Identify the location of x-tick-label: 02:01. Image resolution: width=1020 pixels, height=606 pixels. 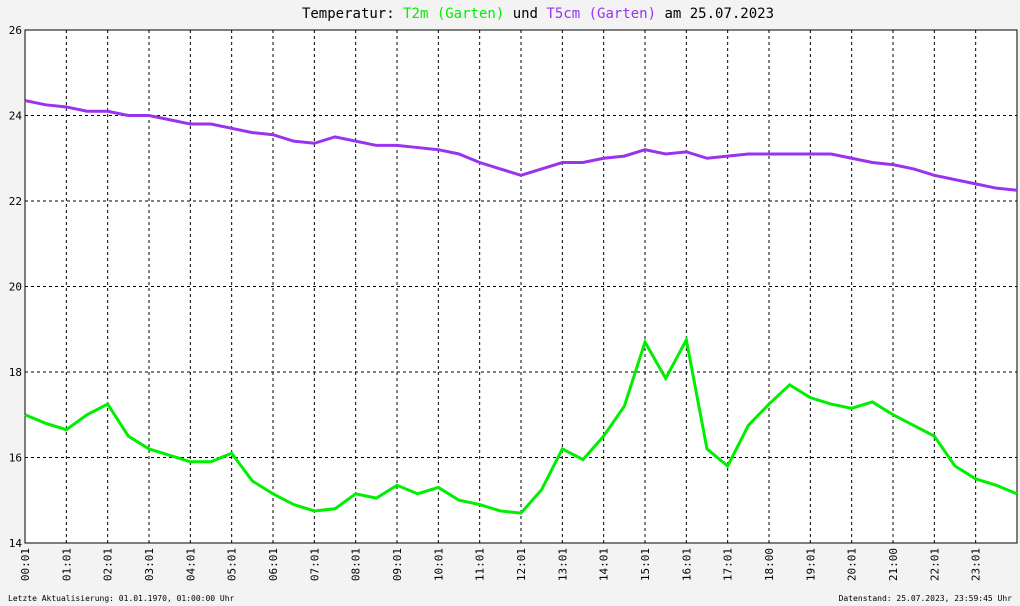
(108, 564).